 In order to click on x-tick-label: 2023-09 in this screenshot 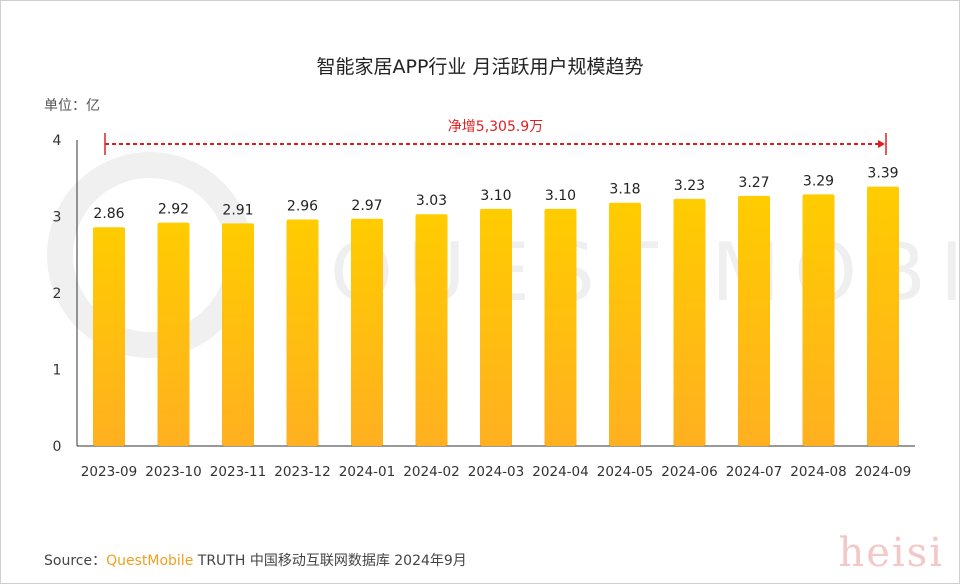, I will do `click(109, 472)`.